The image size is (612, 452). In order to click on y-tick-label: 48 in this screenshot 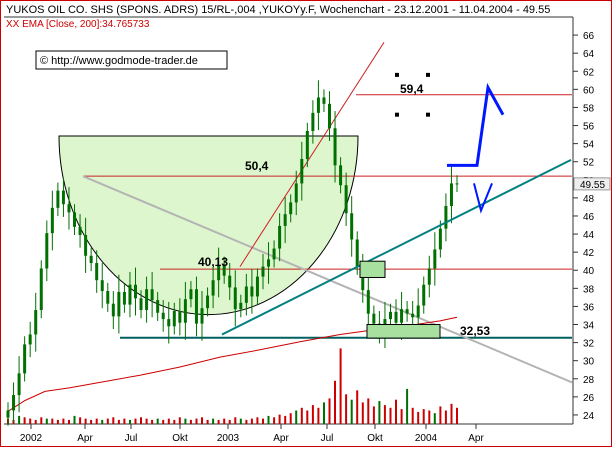, I will do `click(589, 199)`.